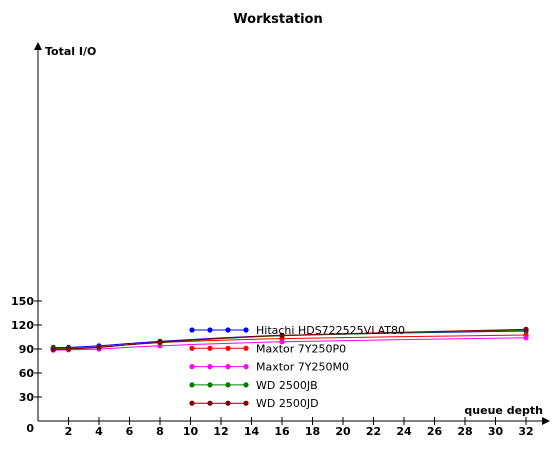 The height and width of the screenshot is (454, 560). What do you see at coordinates (27, 373) in the screenshot?
I see `y-tick-label: 60` at bounding box center [27, 373].